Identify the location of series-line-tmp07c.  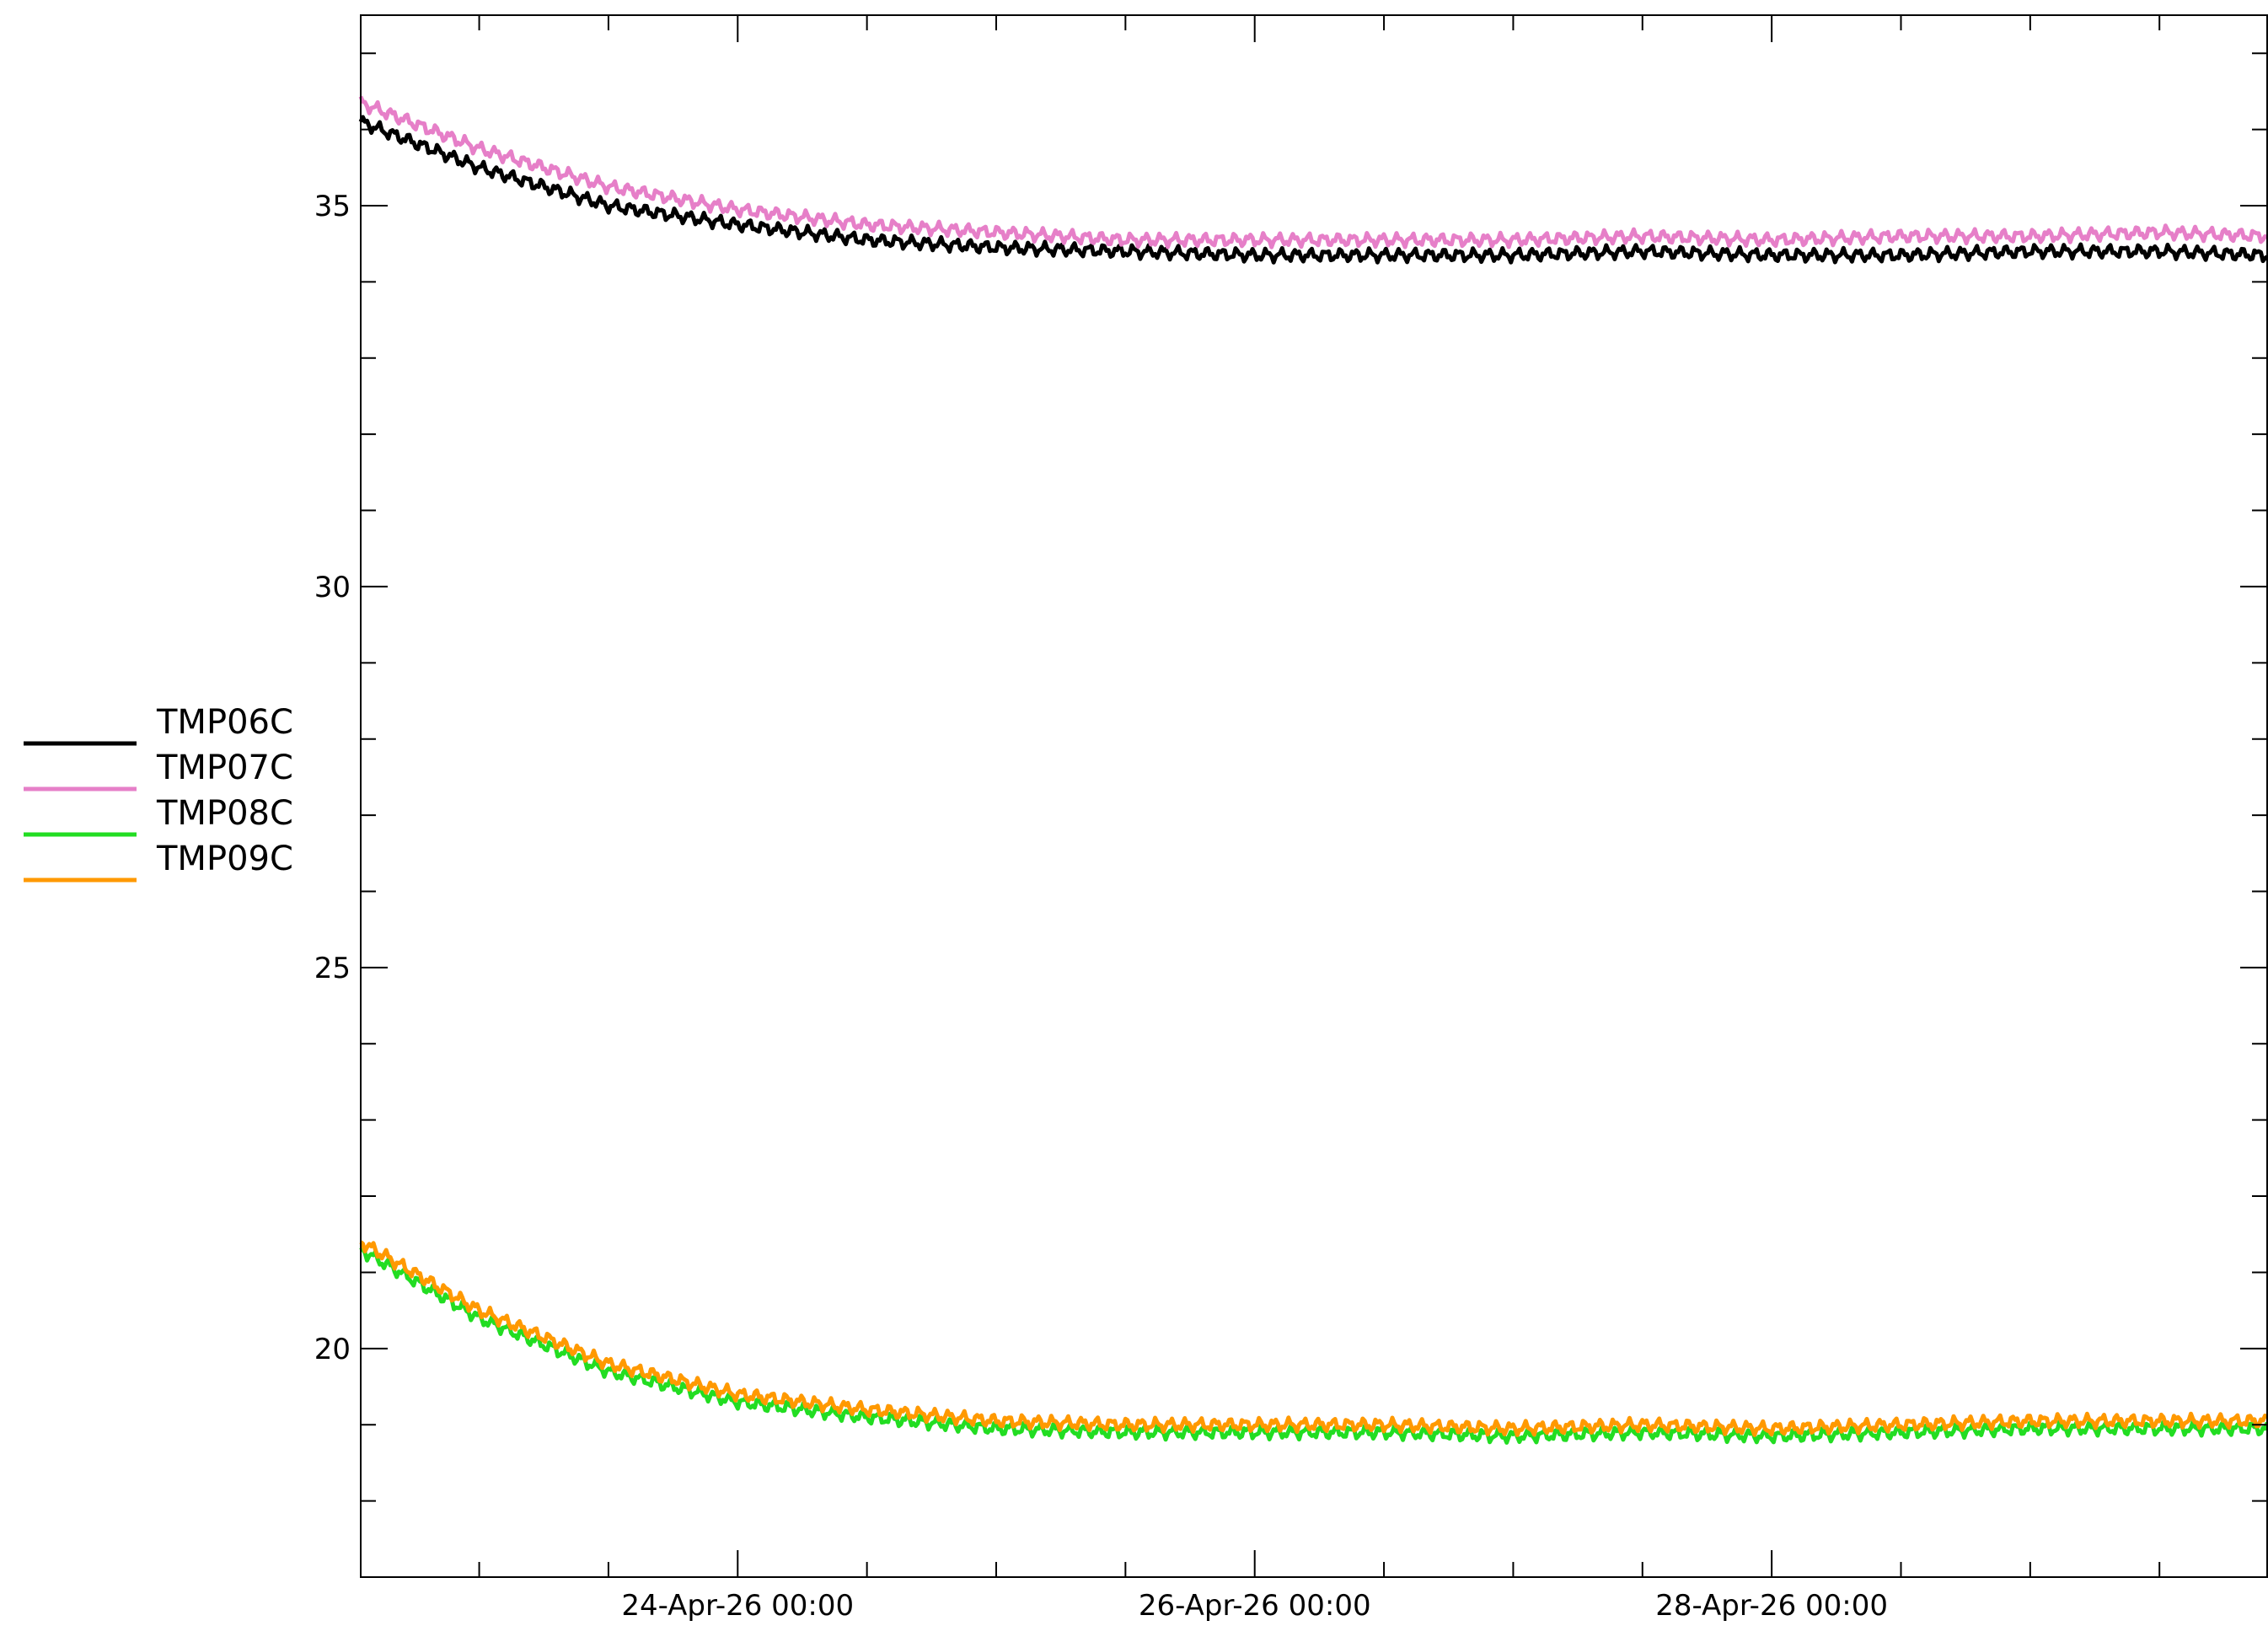
(1313, 172).